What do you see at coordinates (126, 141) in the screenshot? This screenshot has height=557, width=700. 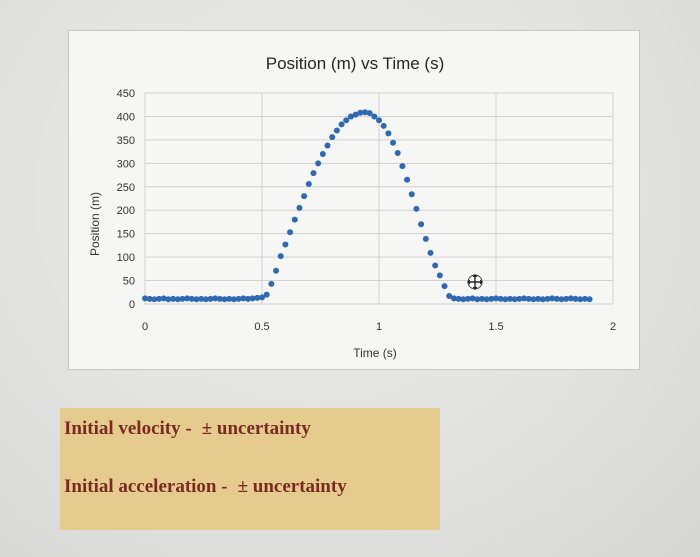 I see `y-tick-label: 350` at bounding box center [126, 141].